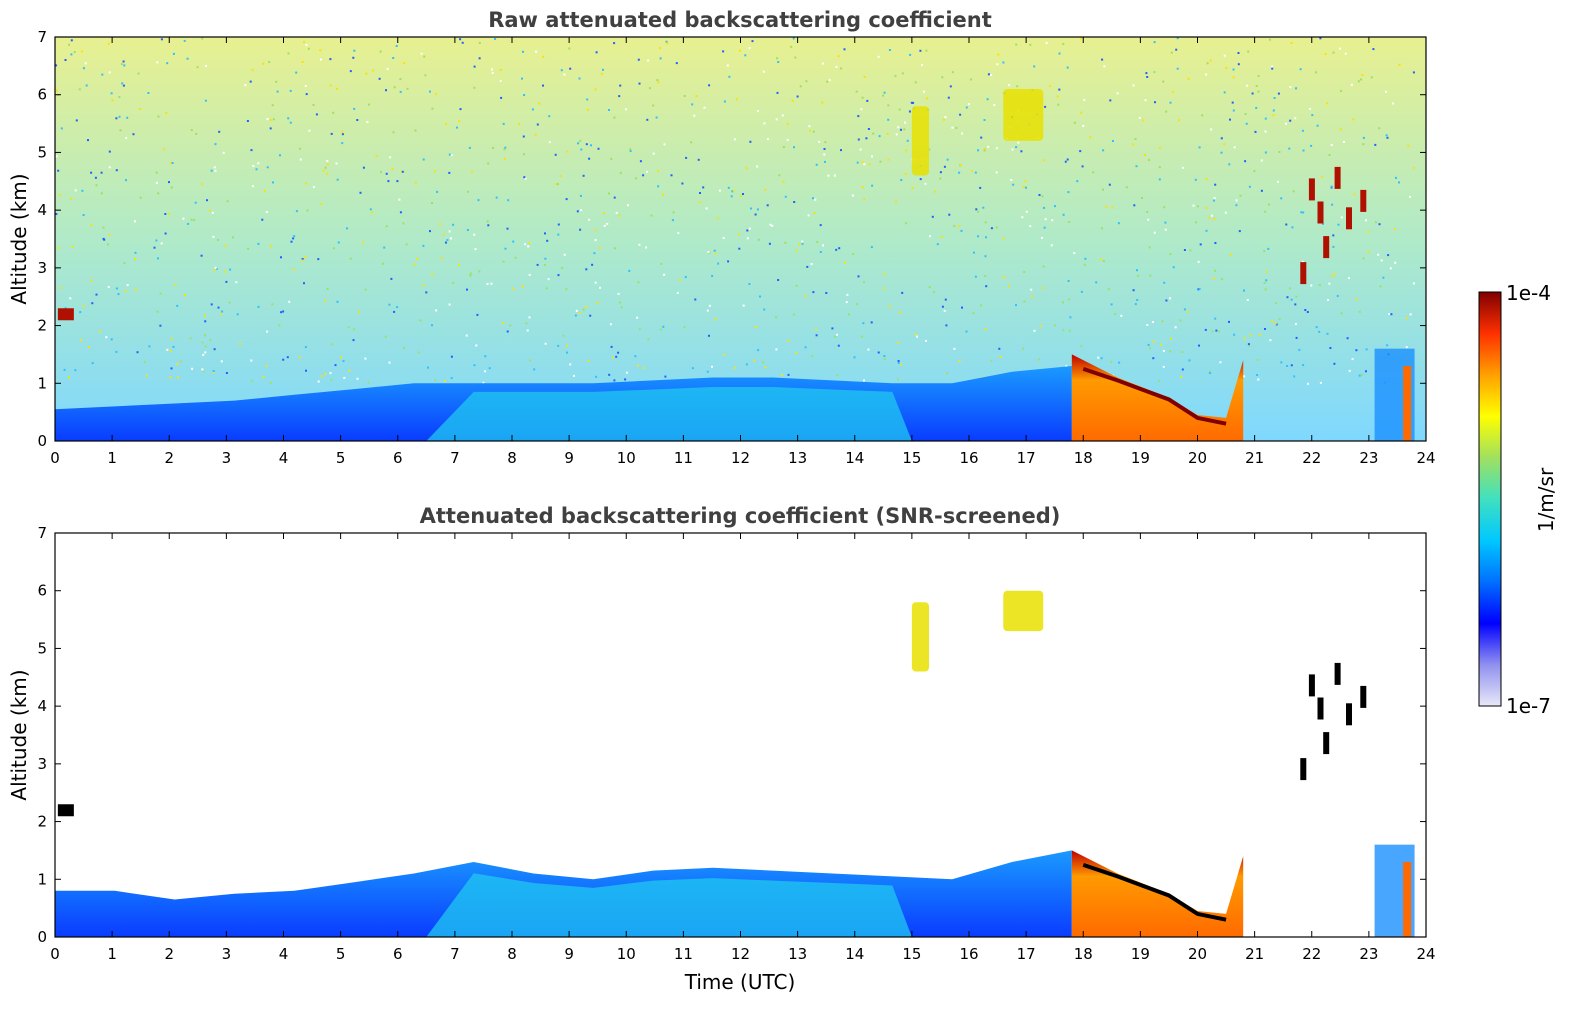 This screenshot has width=1595, height=1020. I want to click on x-tick-label: 14, so click(854, 458).